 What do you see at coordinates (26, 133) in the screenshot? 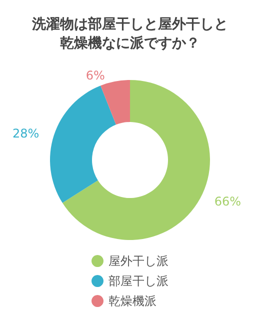
I see `data-label: 28%` at bounding box center [26, 133].